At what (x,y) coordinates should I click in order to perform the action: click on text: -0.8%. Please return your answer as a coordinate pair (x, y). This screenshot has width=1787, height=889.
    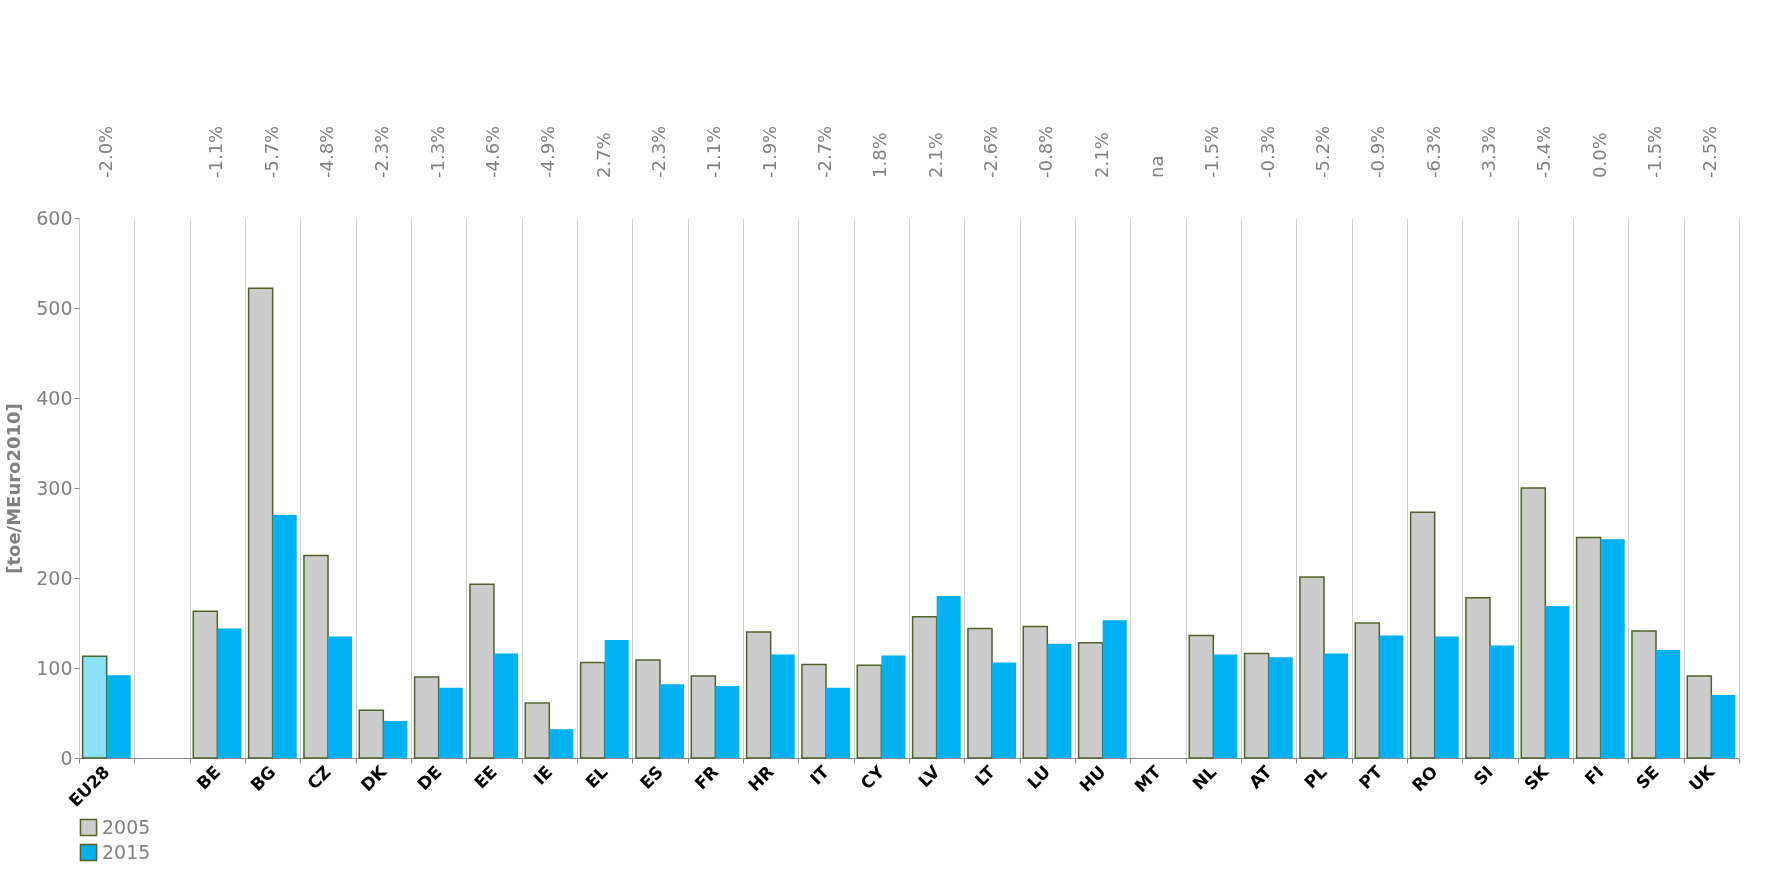
    Looking at the image, I should click on (1046, 151).